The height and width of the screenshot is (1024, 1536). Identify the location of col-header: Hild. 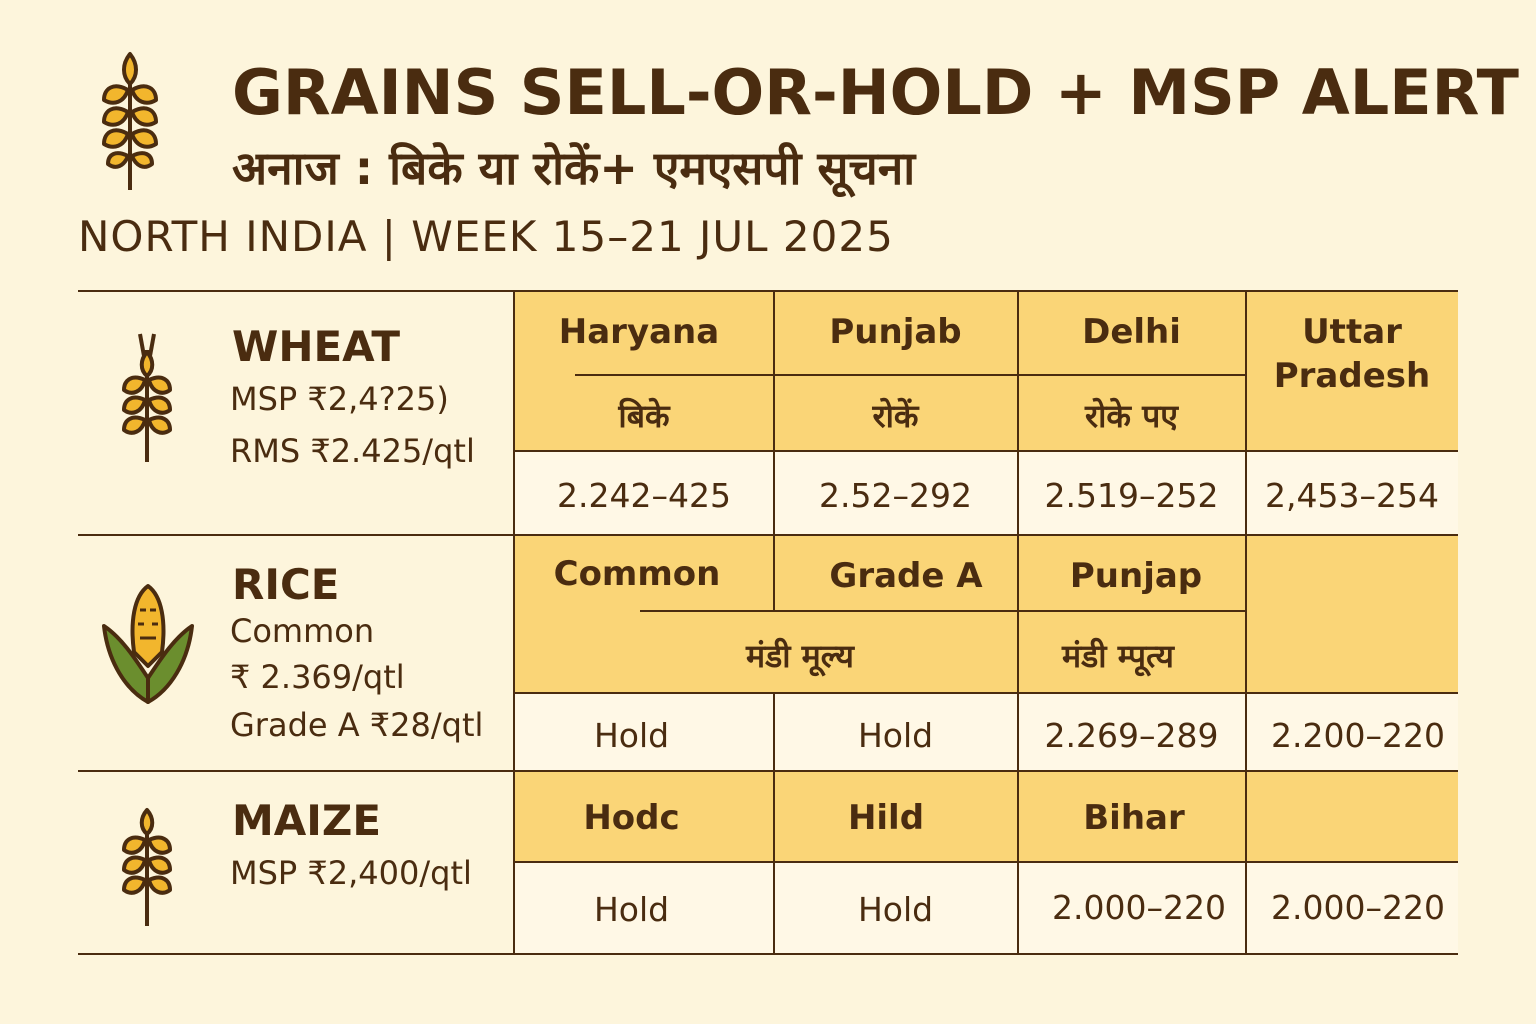
(886, 818).